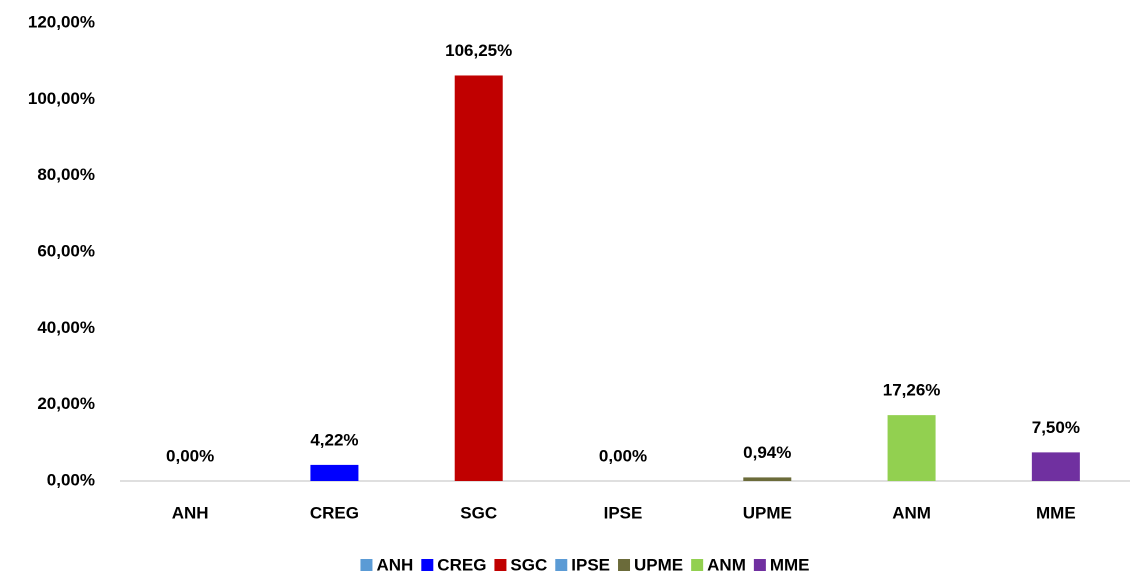 Image resolution: width=1130 pixels, height=573 pixels. What do you see at coordinates (66, 327) in the screenshot?
I see `y-tick-label: 40,00%` at bounding box center [66, 327].